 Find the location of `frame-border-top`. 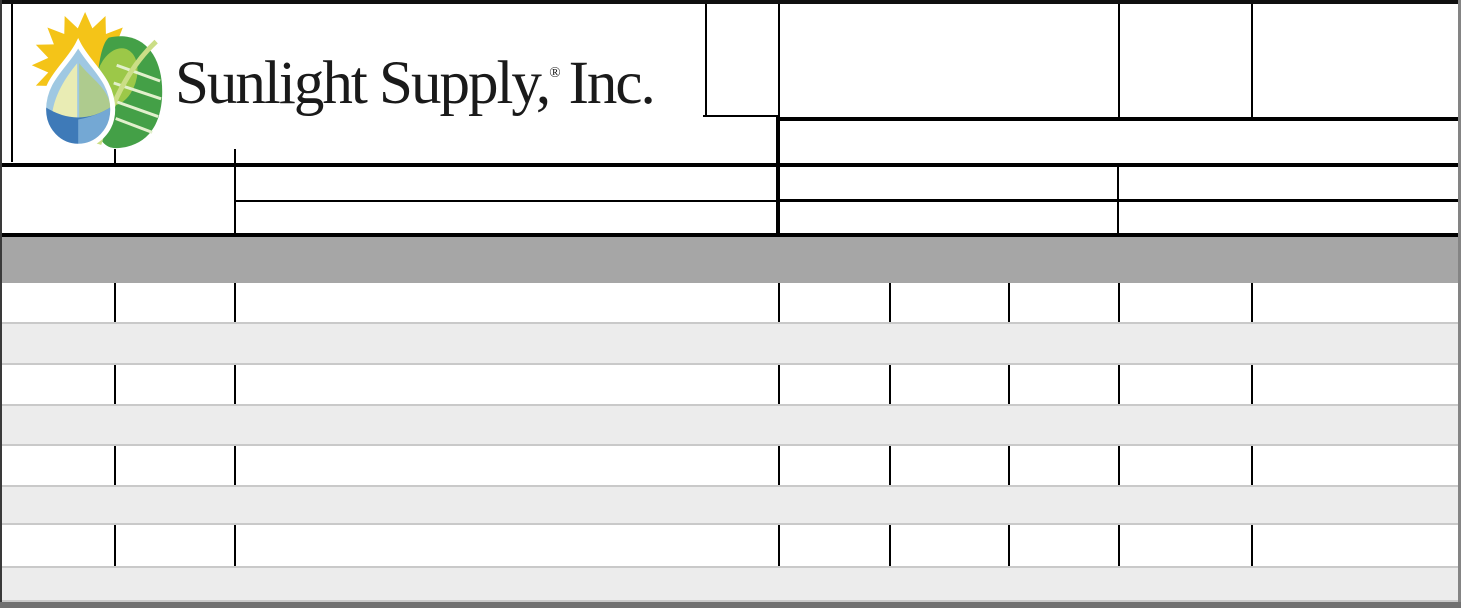

frame-border-top is located at coordinates (730, 2).